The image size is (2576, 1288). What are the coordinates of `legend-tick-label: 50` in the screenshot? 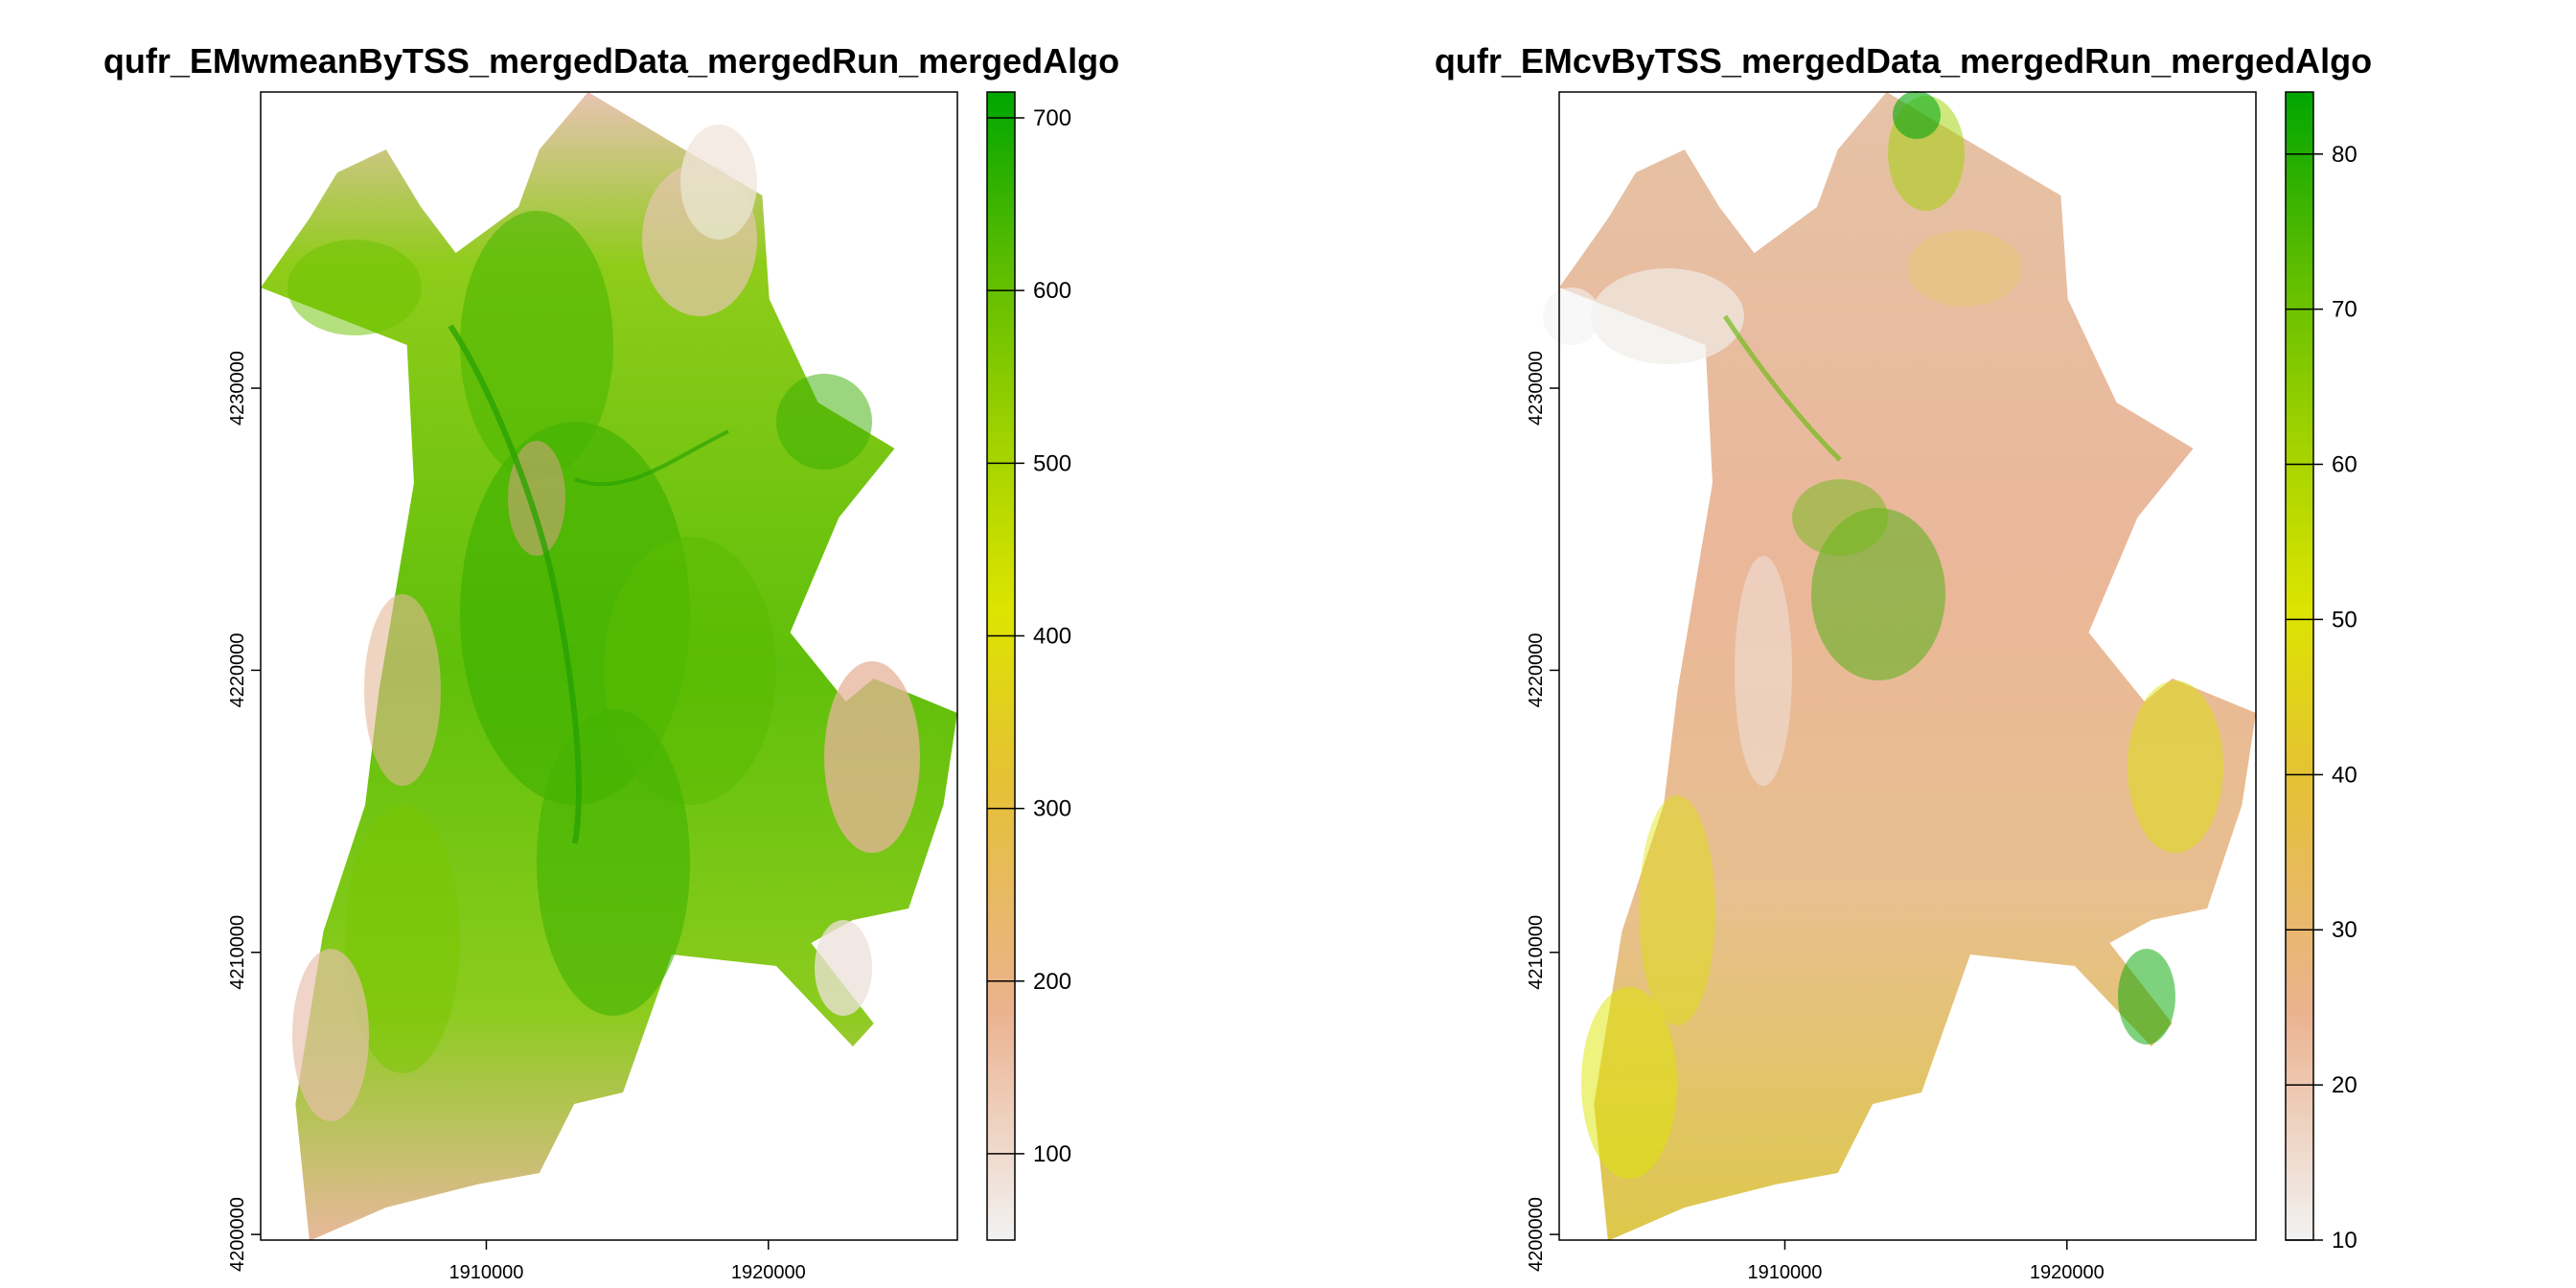 It's located at (2345, 619).